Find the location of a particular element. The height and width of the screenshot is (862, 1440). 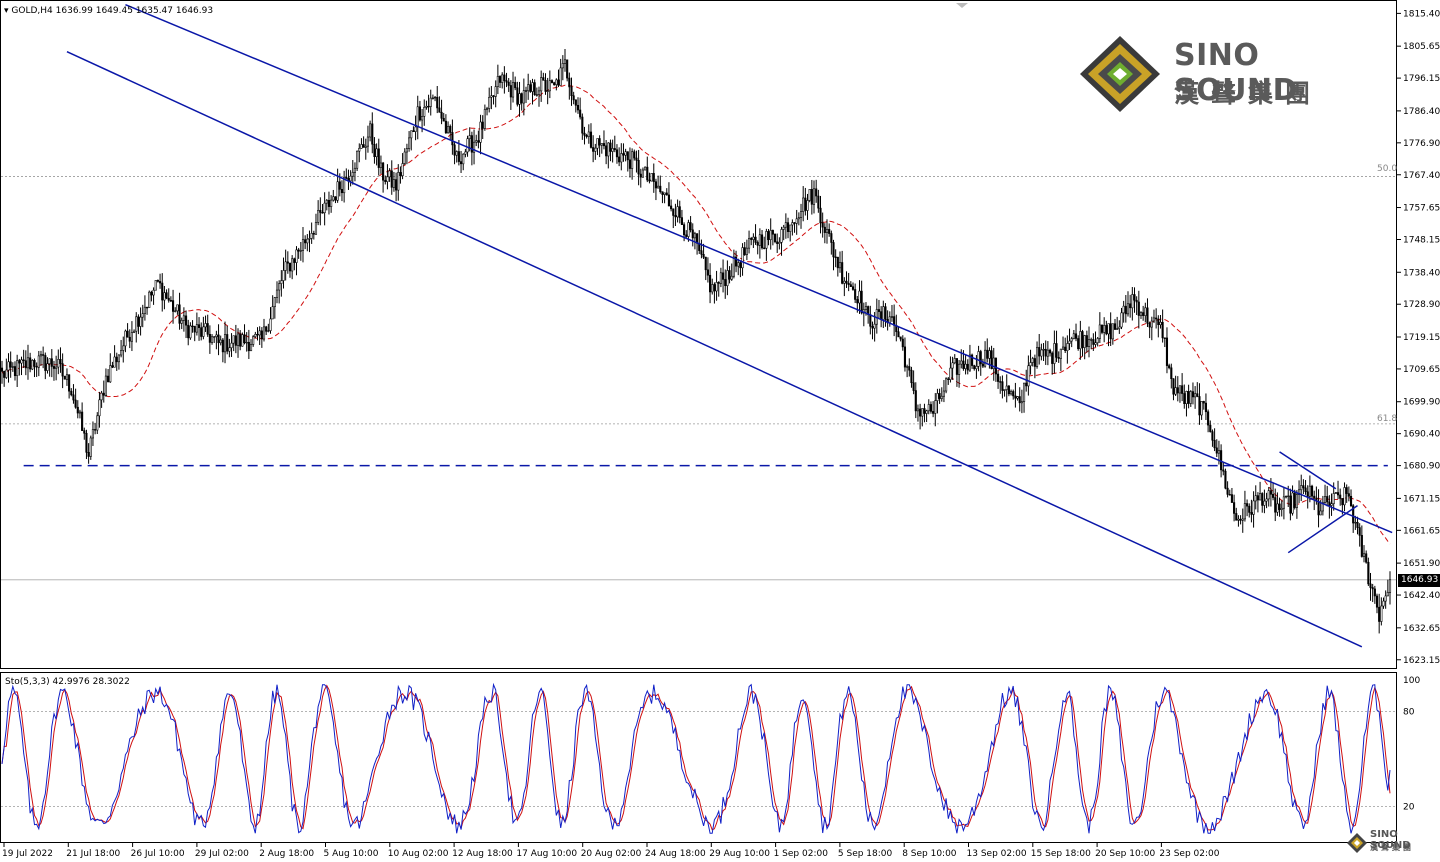

symbol-label: GOLD,H4 is located at coordinates (32, 11).